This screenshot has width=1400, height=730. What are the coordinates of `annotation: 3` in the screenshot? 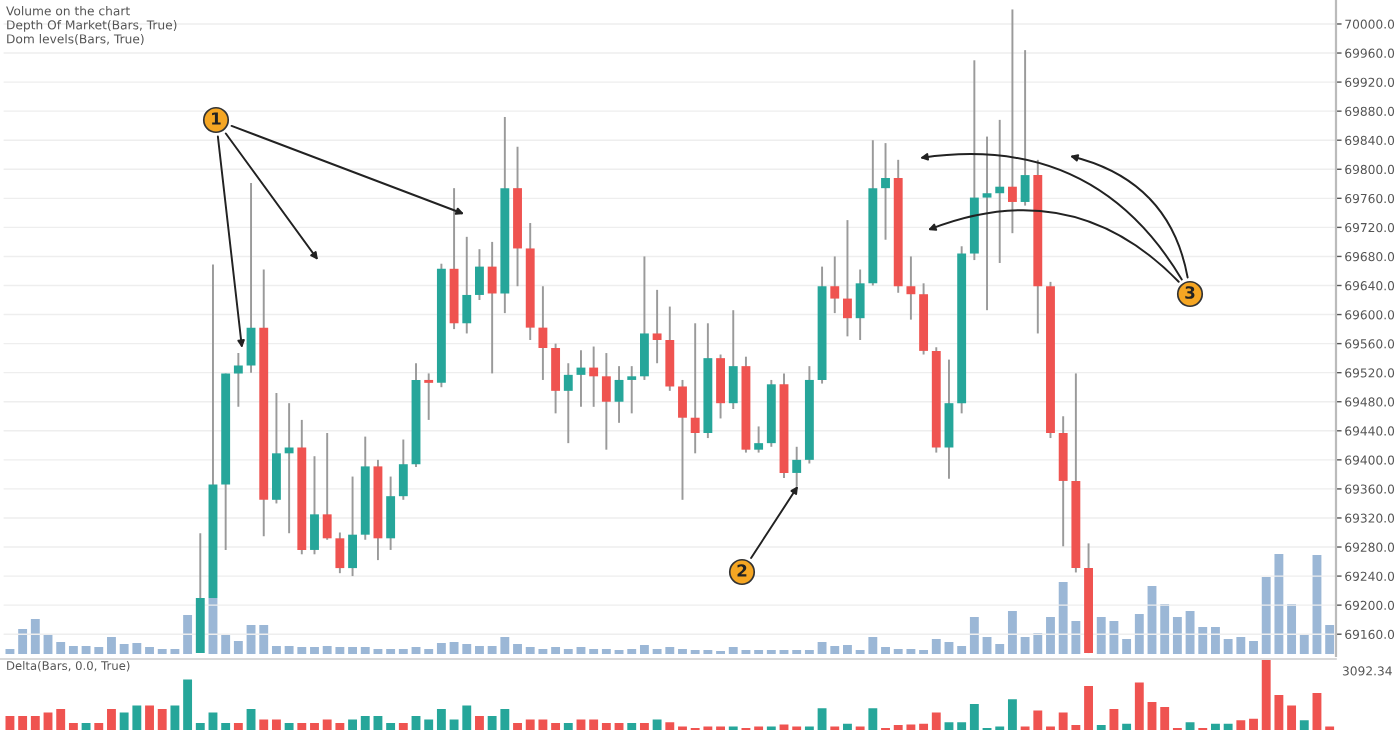 It's located at (1190, 292).